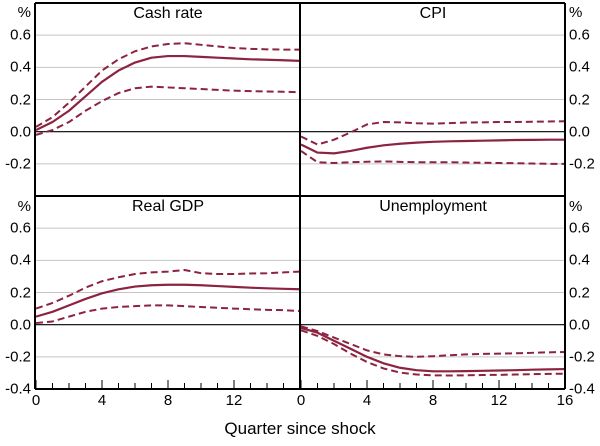 This screenshot has height=446, width=600. I want to click on series-response-top-right, so click(432, 146).